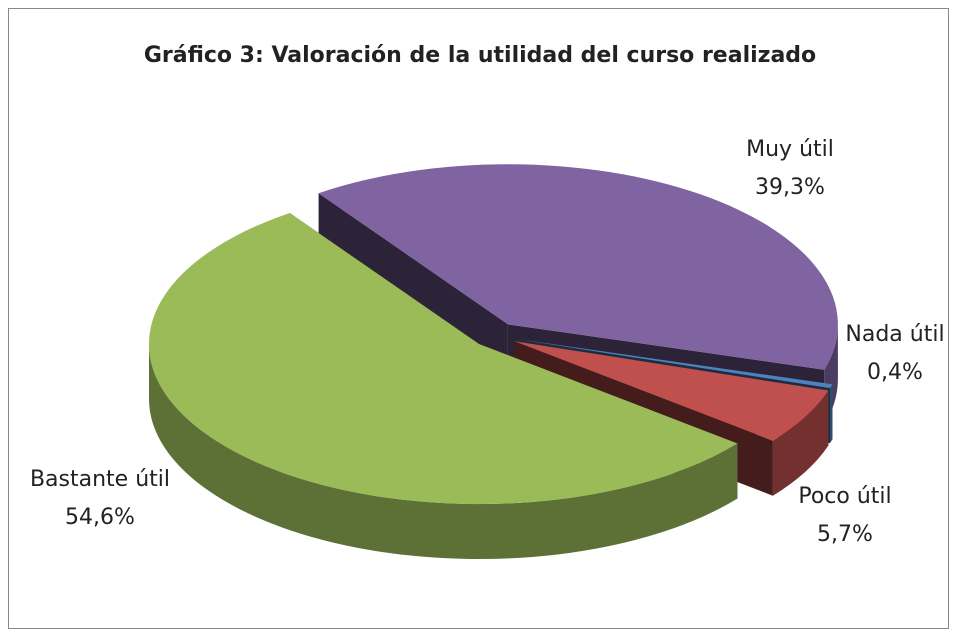 The width and height of the screenshot is (958, 637). What do you see at coordinates (844, 496) in the screenshot?
I see `slice-label: Poco útil` at bounding box center [844, 496].